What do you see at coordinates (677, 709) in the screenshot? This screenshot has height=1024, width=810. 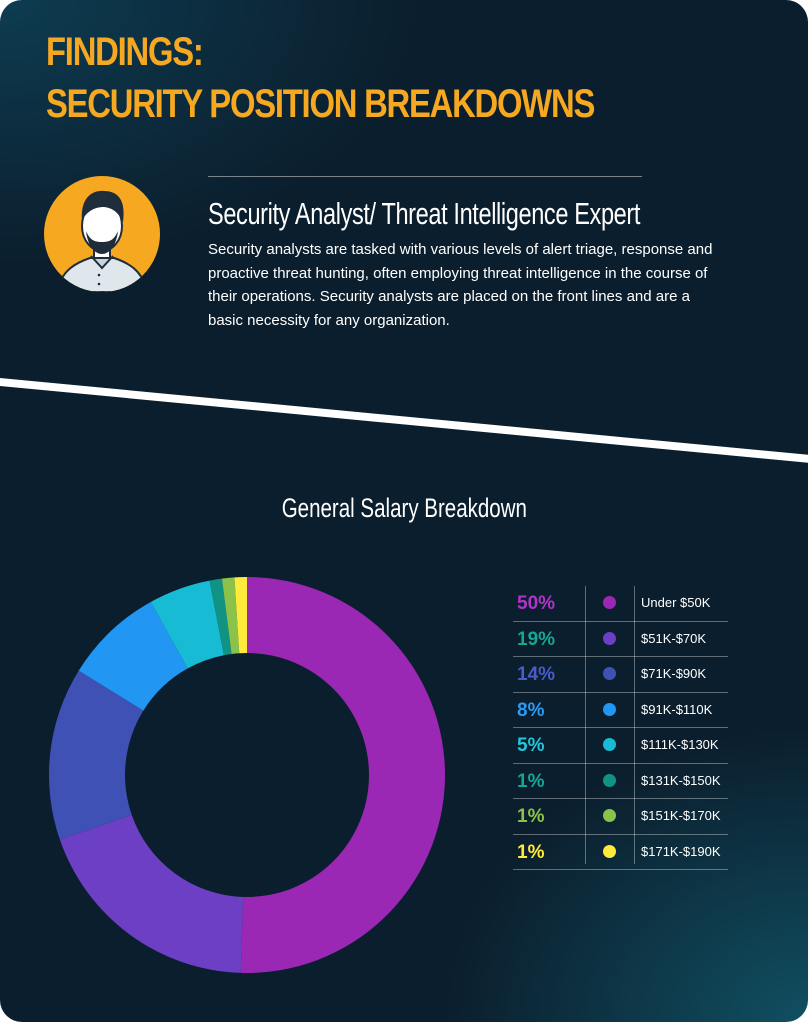 I see `legend-label: $91K-$110K` at bounding box center [677, 709].